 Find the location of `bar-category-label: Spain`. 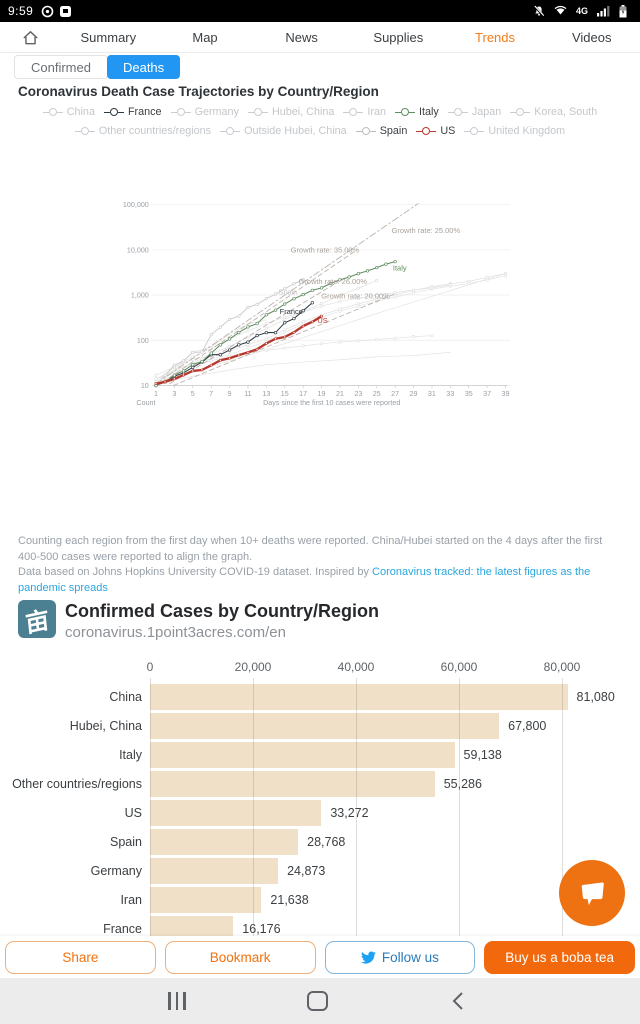

bar-category-label: Spain is located at coordinates (126, 841).